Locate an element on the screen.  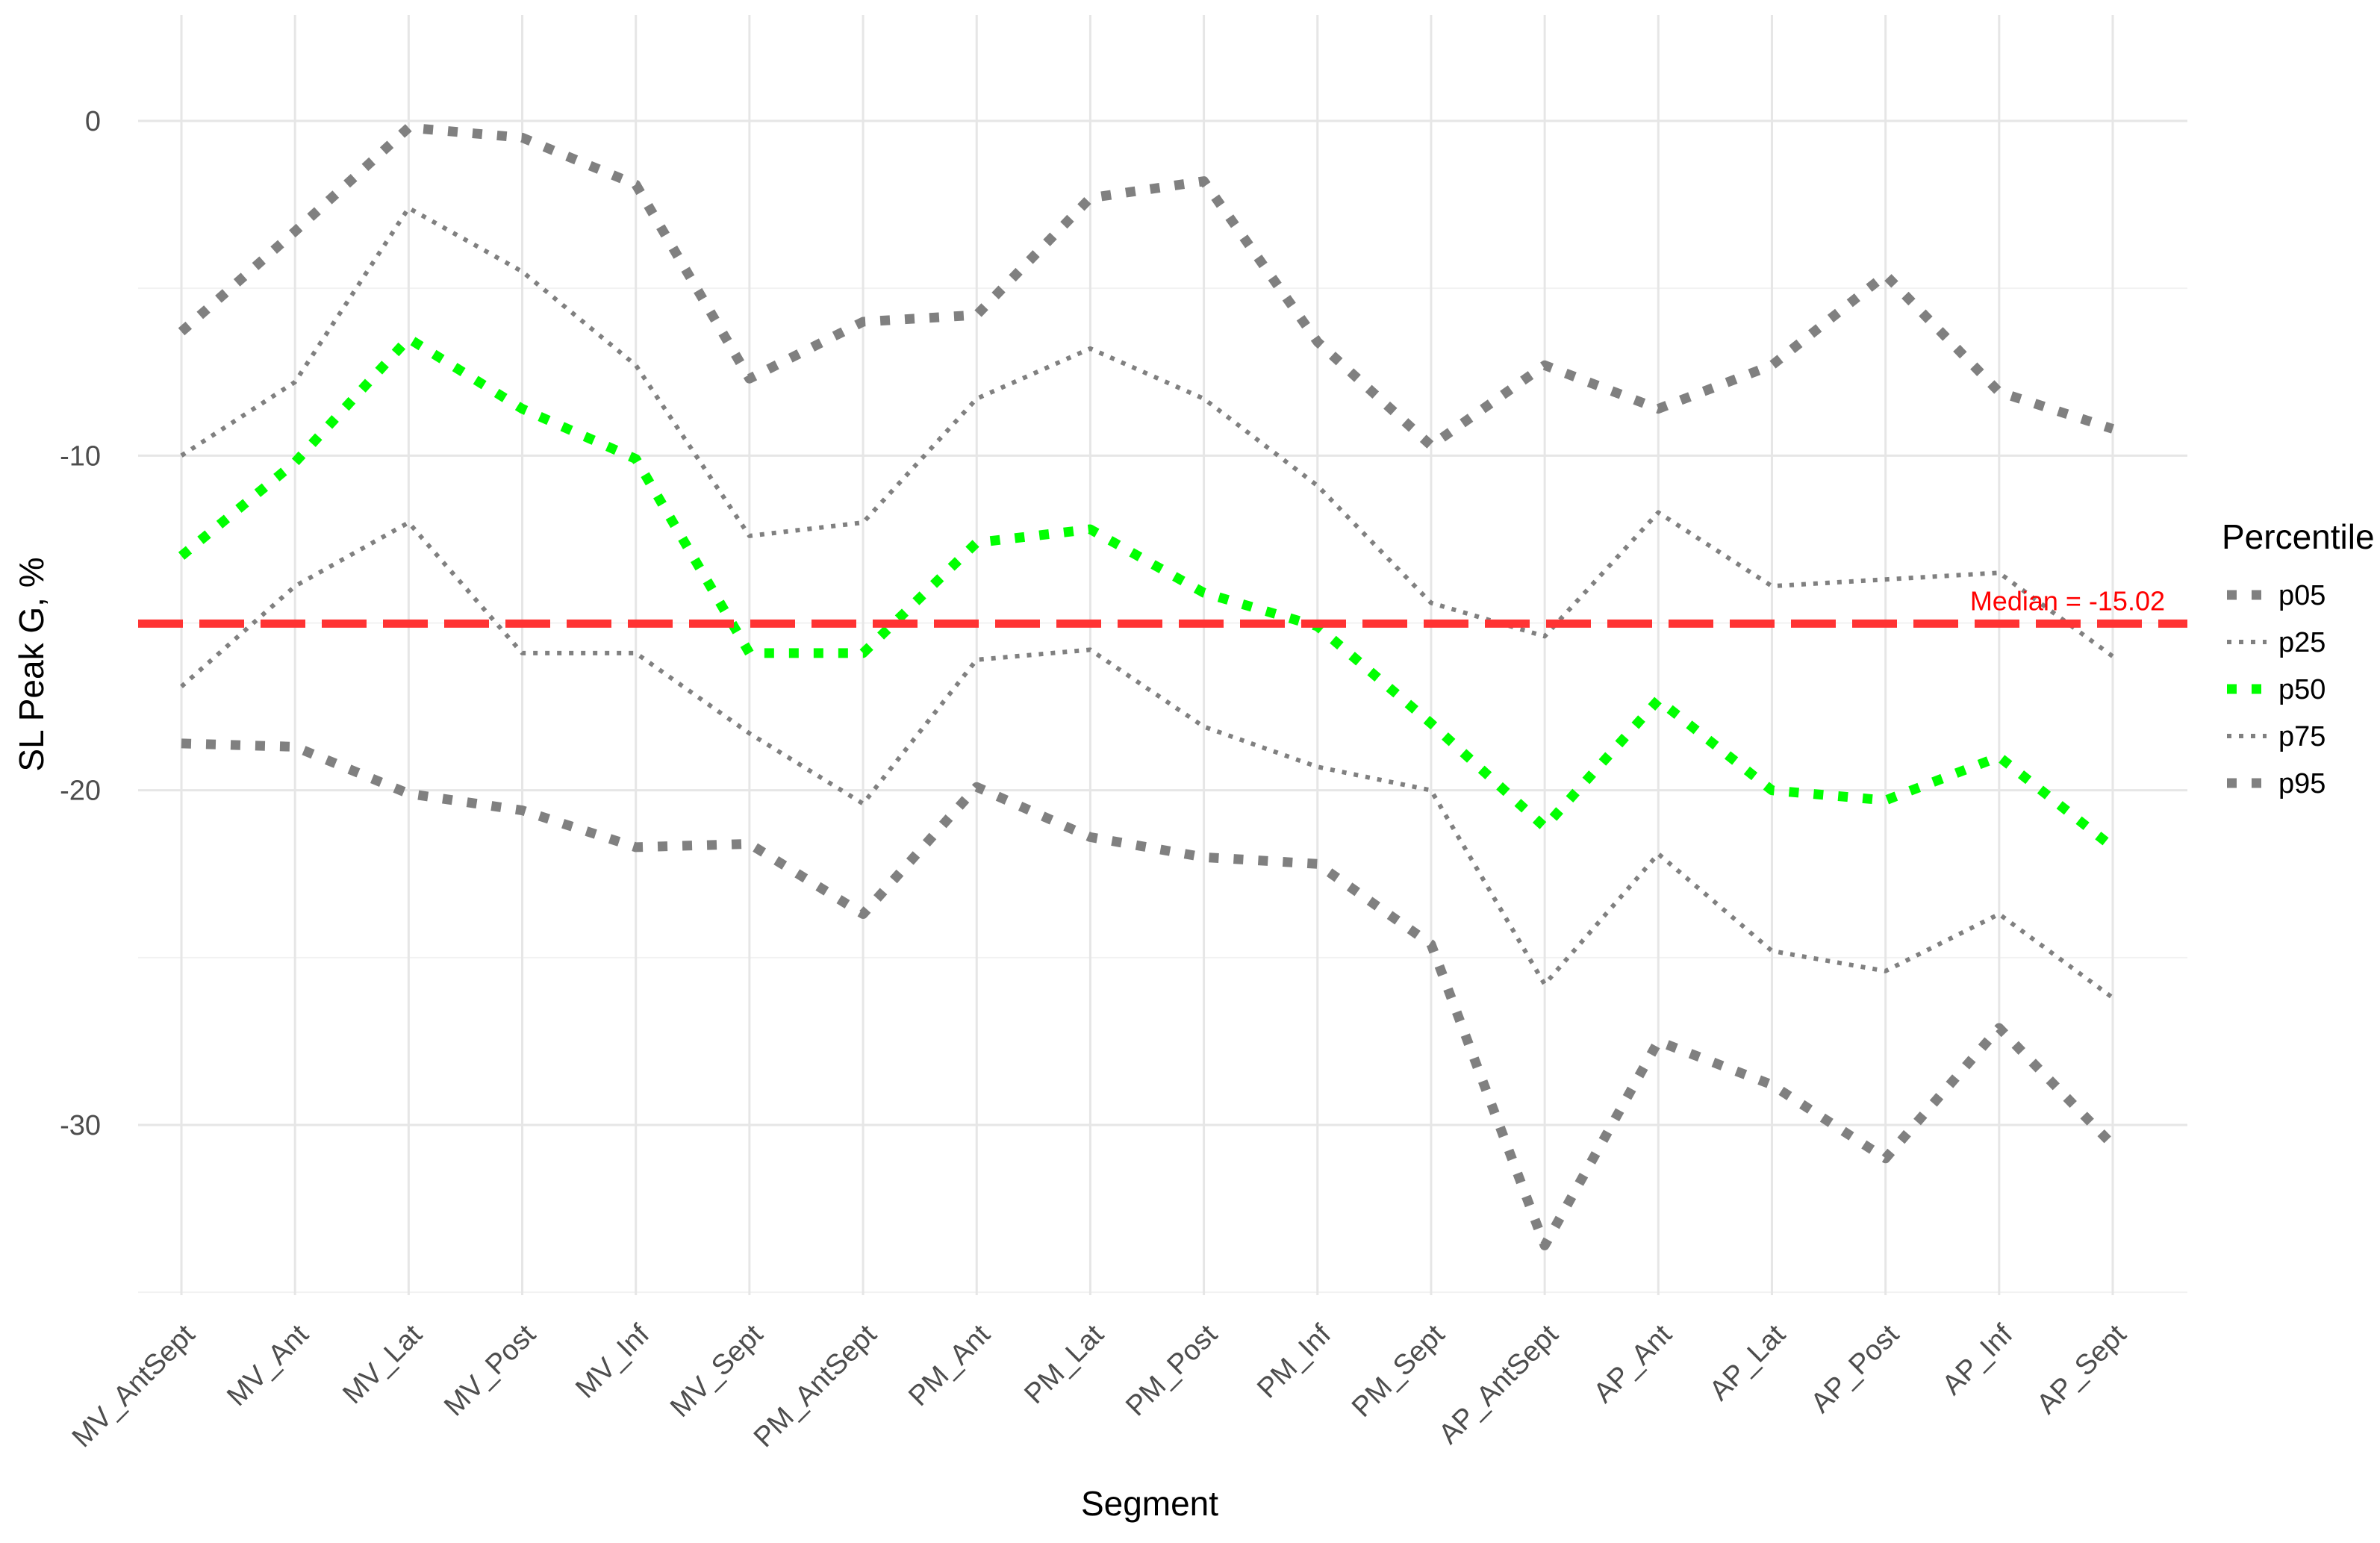
x-tick-label: AP_Post is located at coordinates (1855, 1368).